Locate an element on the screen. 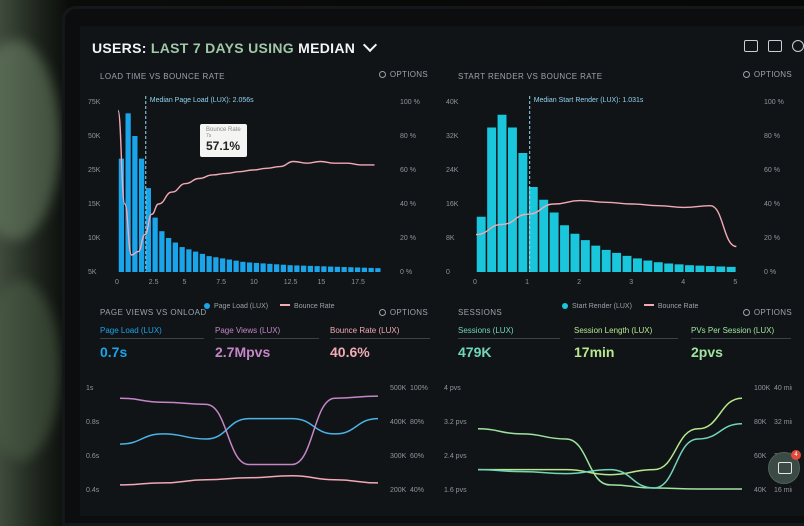  title-users: USERS: is located at coordinates (119, 48).